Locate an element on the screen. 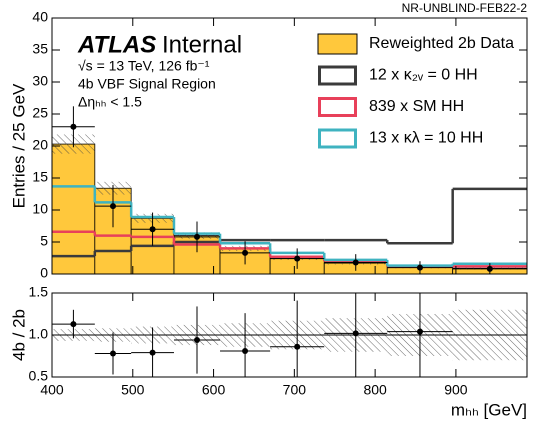 This screenshot has width=533, height=428. info: 4b VBF Signal Region is located at coordinates (147, 84).